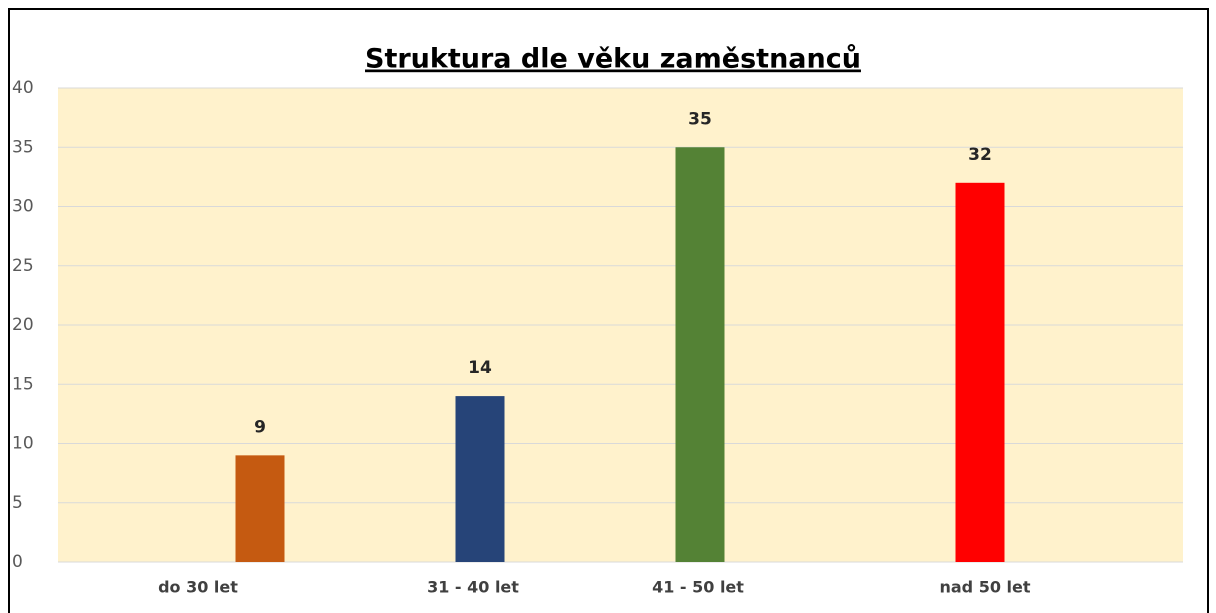 Image resolution: width=1216 pixels, height=613 pixels. What do you see at coordinates (23, 266) in the screenshot?
I see `y-tick-label: 25` at bounding box center [23, 266].